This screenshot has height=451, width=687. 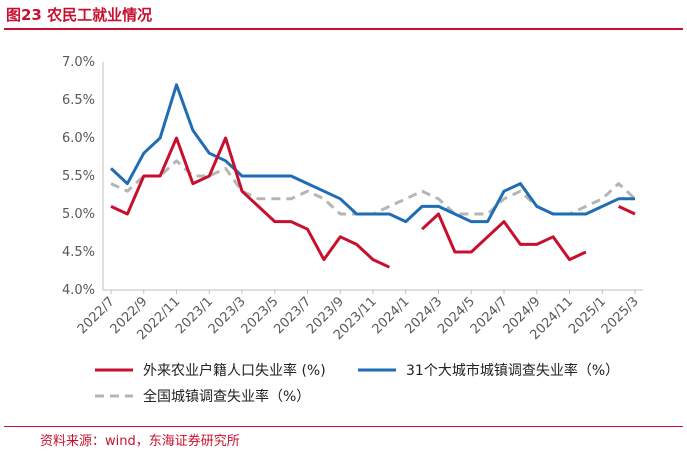 What do you see at coordinates (343, 426) in the screenshot?
I see `source-rule` at bounding box center [343, 426].